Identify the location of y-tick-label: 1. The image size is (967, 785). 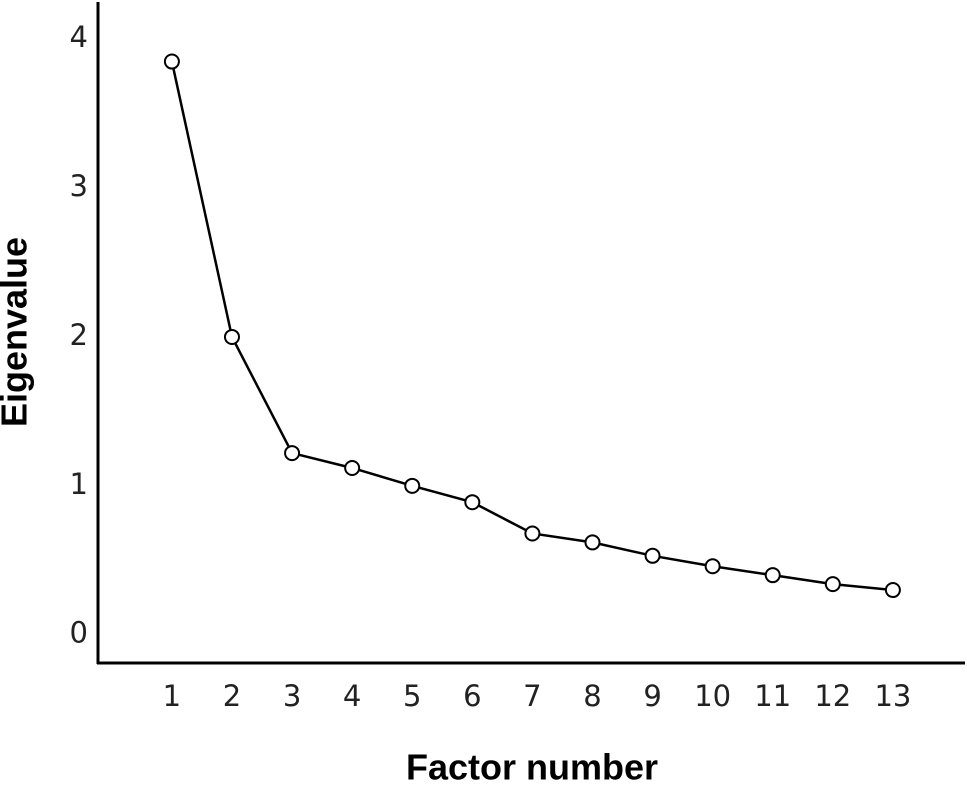
(79, 484).